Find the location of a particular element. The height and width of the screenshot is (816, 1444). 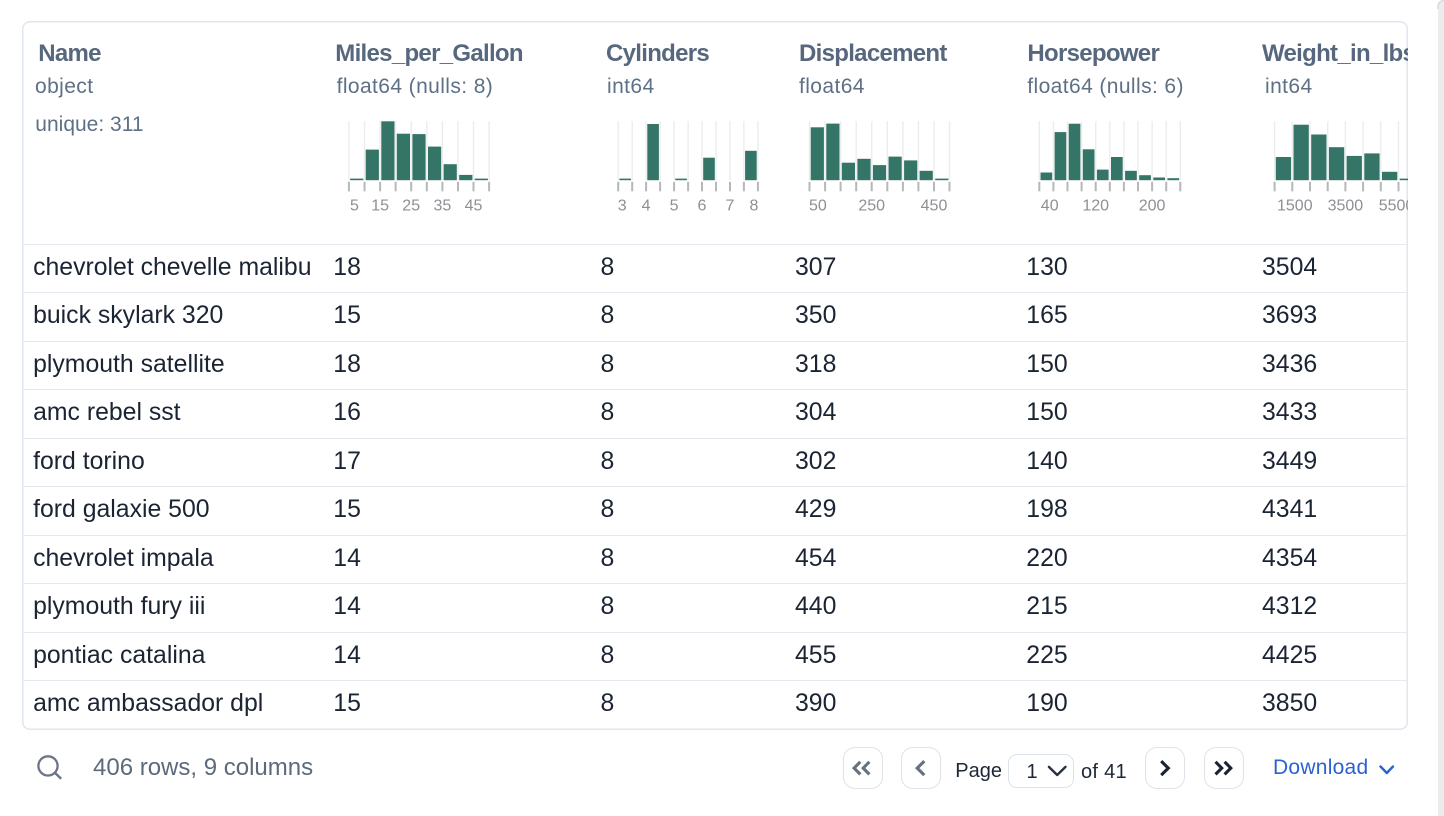

svg-text: 35 is located at coordinates (443, 205).